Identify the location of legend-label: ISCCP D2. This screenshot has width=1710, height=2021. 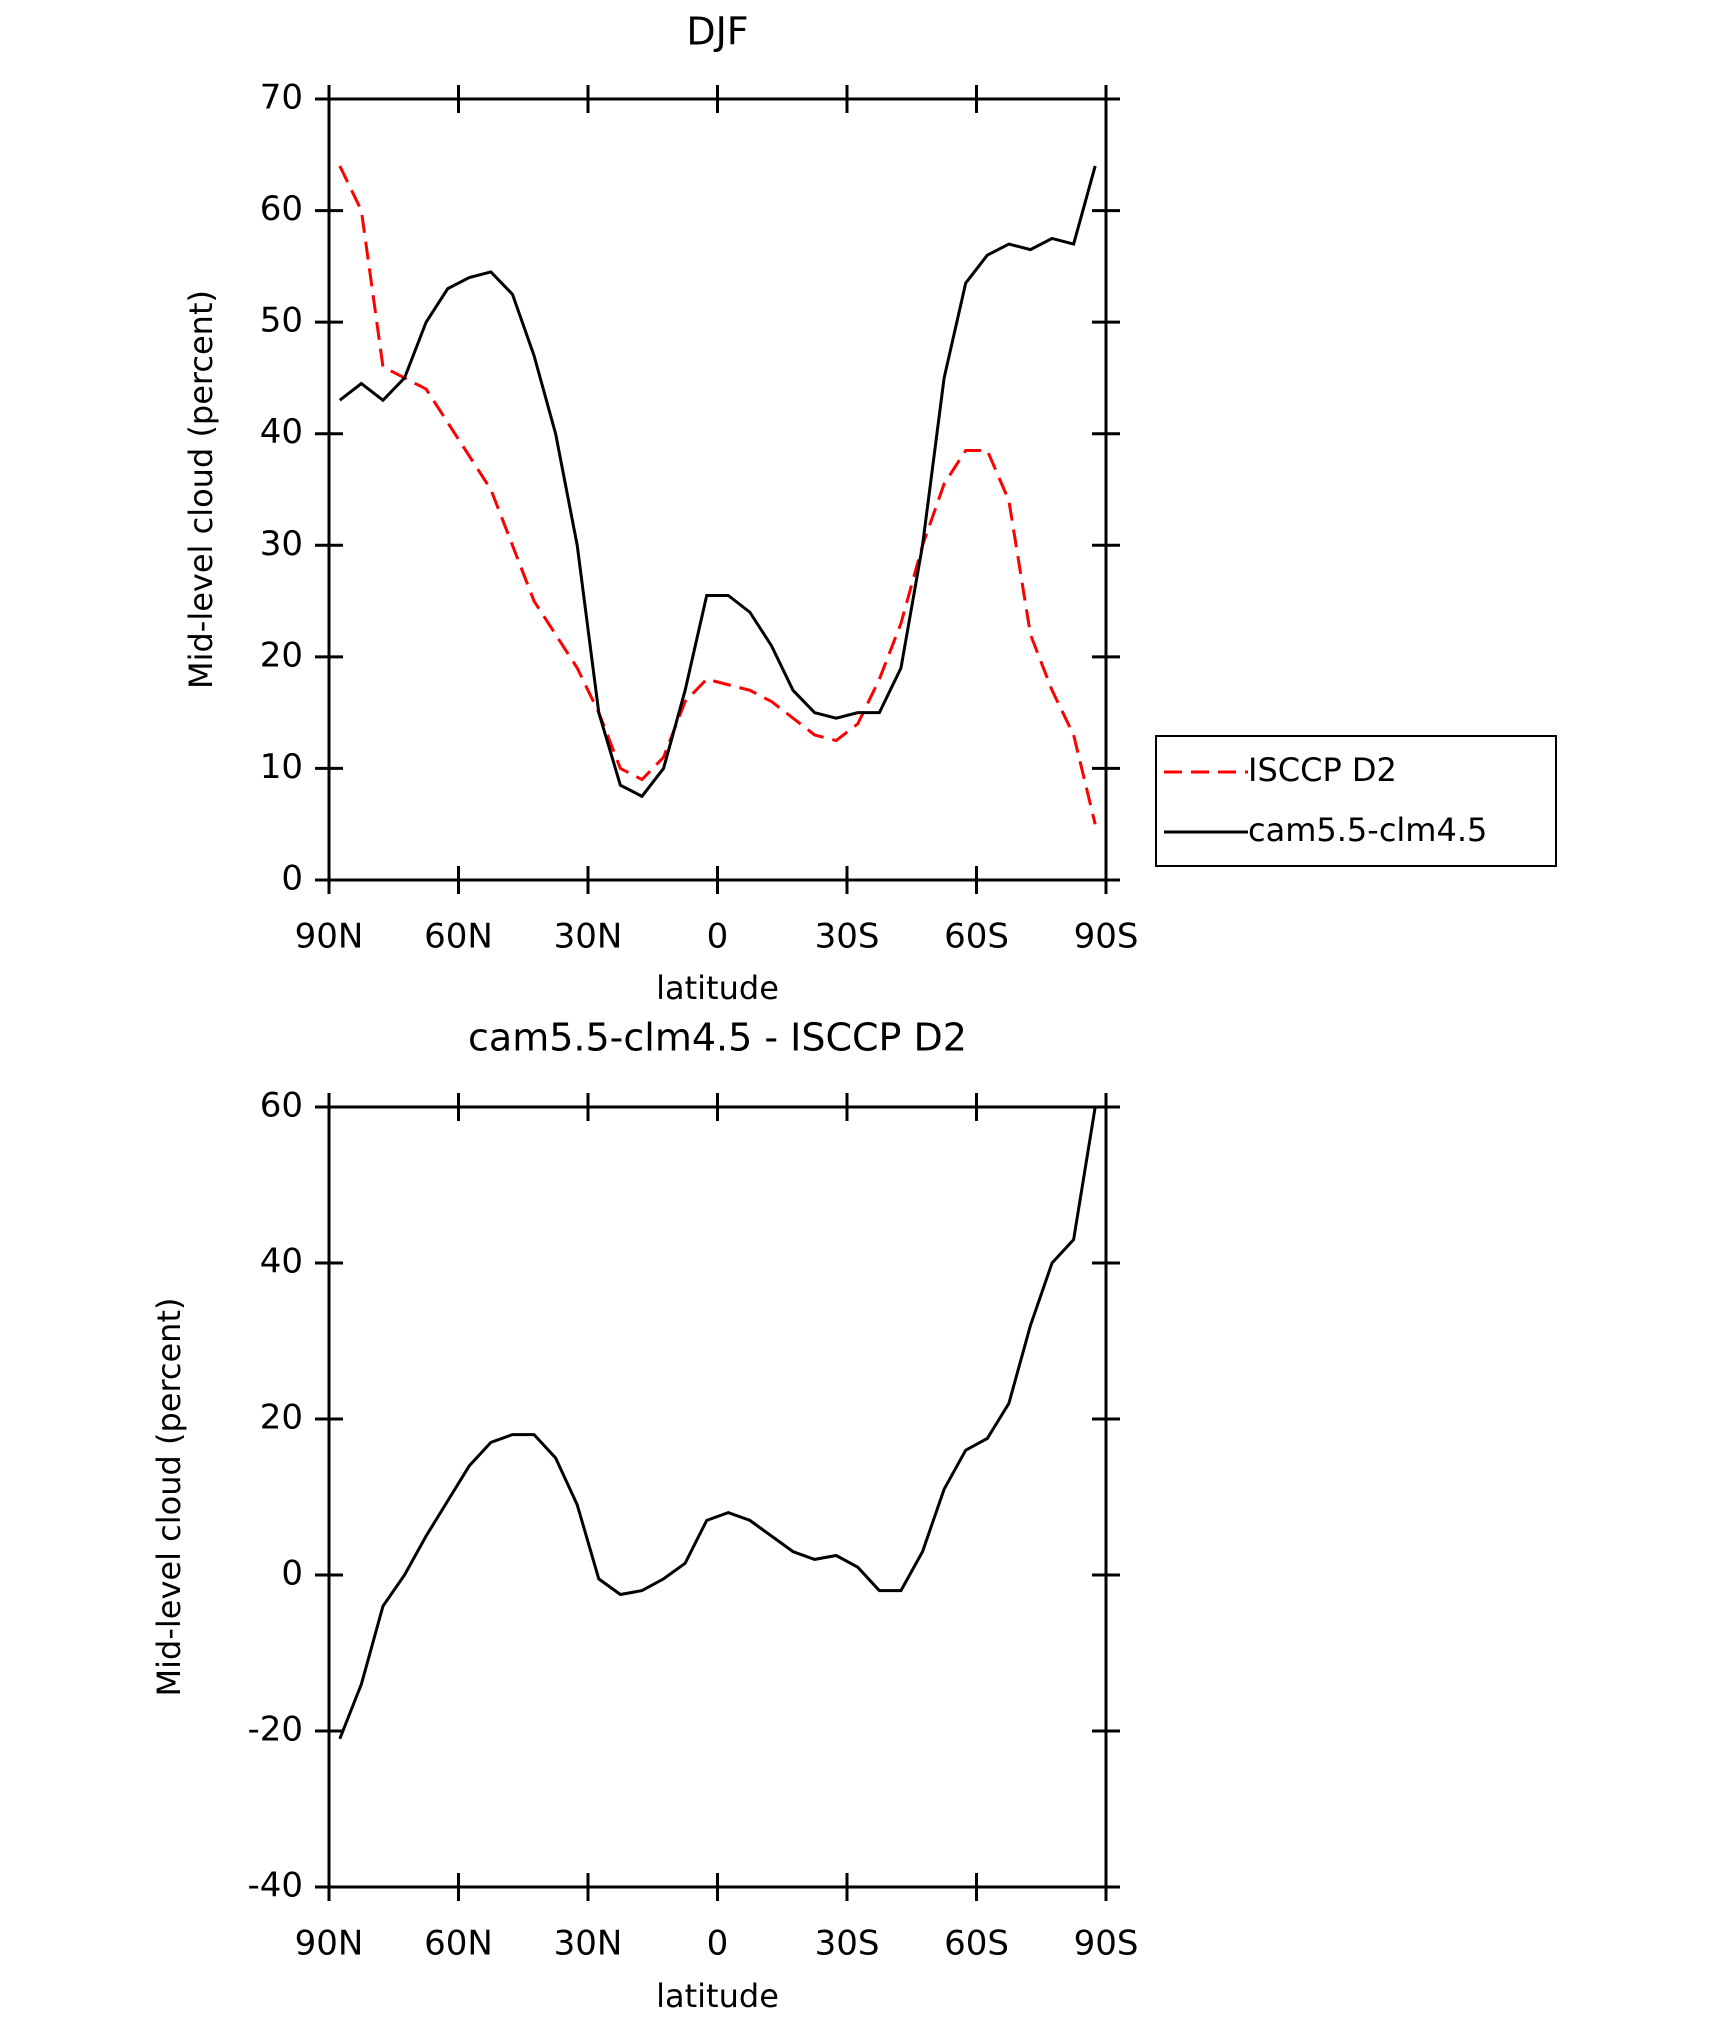
(1322, 770).